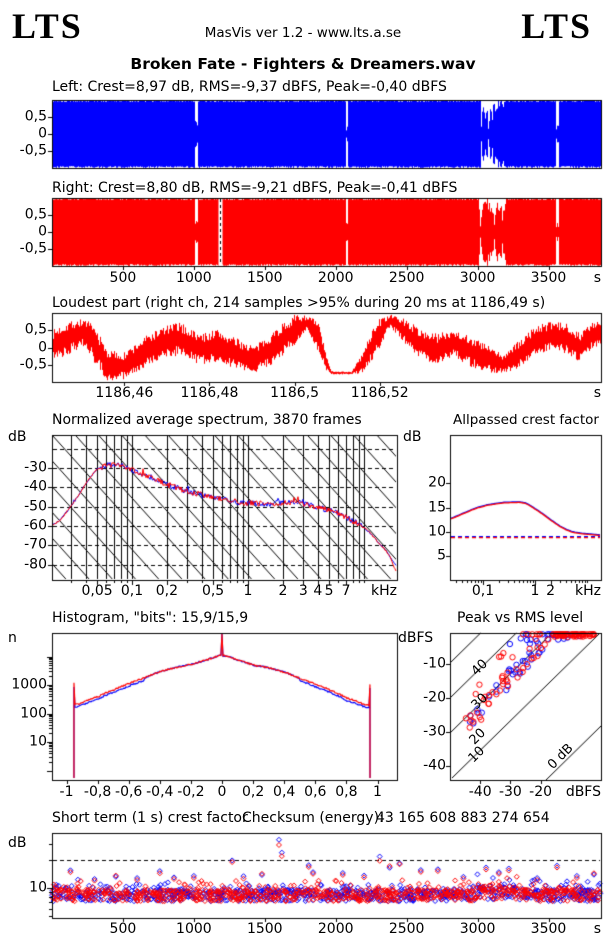  What do you see at coordinates (207, 420) in the screenshot?
I see `spectrum-title: Normalized average spectrum, 3870 frames` at bounding box center [207, 420].